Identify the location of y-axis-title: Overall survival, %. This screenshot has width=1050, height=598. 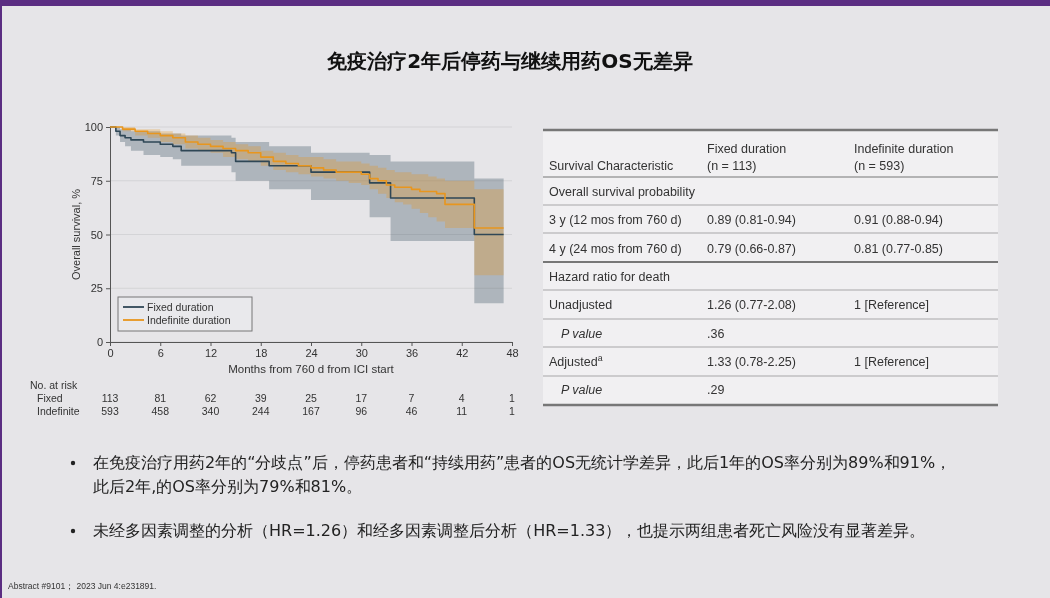
(76, 234).